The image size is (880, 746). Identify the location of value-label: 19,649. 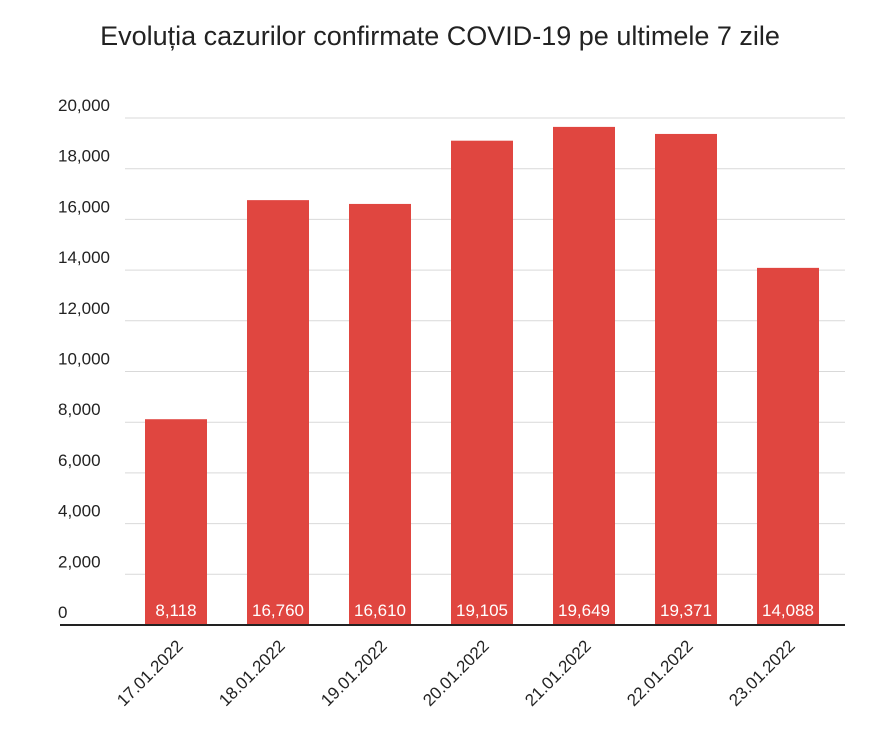
(584, 610).